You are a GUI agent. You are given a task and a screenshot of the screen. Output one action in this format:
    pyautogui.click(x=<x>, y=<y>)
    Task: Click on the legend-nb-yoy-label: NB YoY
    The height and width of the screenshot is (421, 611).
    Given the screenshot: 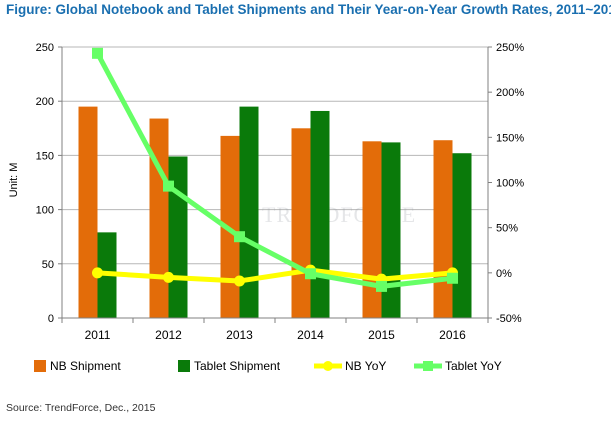 What is the action you would take?
    pyautogui.click(x=365, y=366)
    